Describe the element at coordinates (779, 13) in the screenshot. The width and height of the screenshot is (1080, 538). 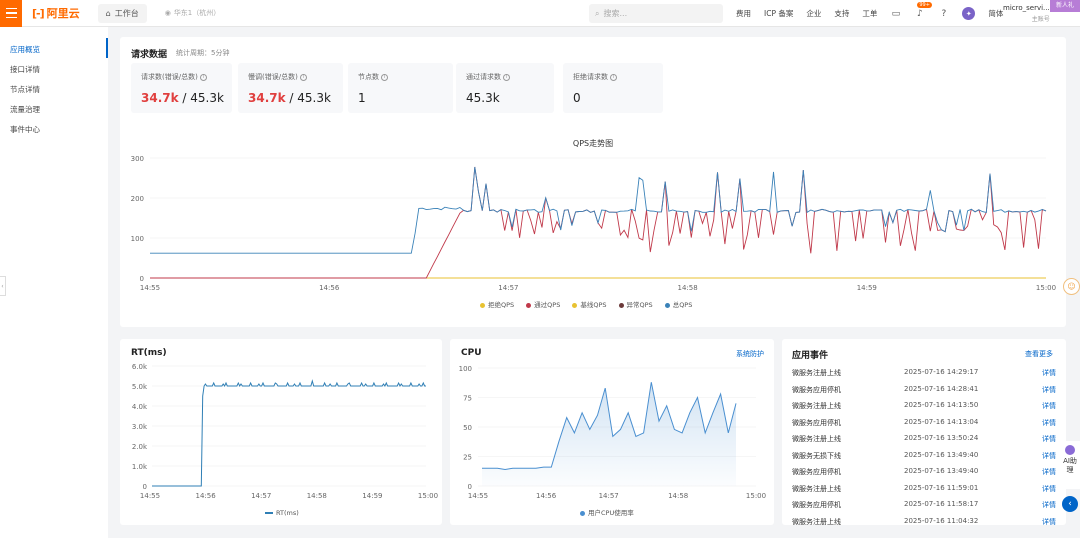
I see `nav-icp: ICP 备案` at that location.